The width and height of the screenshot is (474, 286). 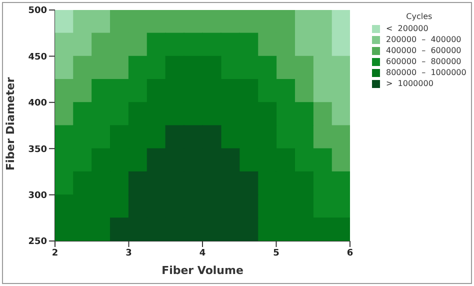 What do you see at coordinates (37, 57) in the screenshot?
I see `y-tick-label: 450` at bounding box center [37, 57].